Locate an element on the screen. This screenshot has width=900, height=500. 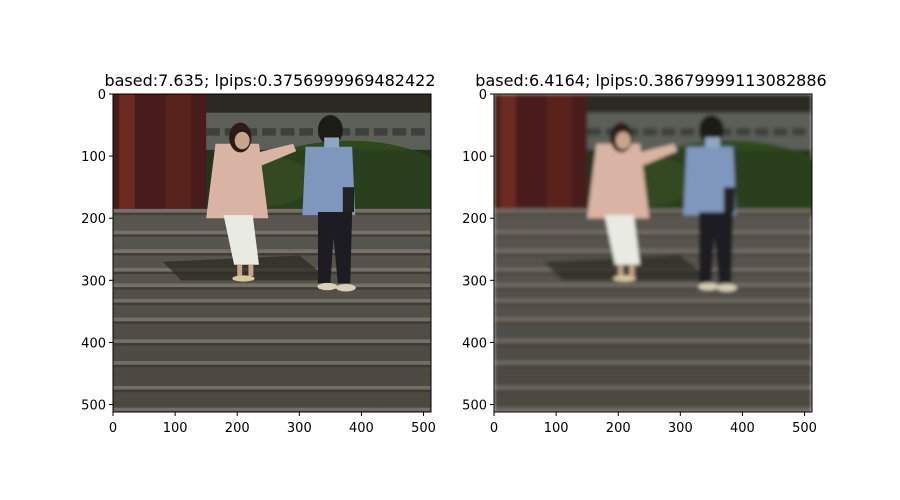
woman-blouse is located at coordinates (618, 181).